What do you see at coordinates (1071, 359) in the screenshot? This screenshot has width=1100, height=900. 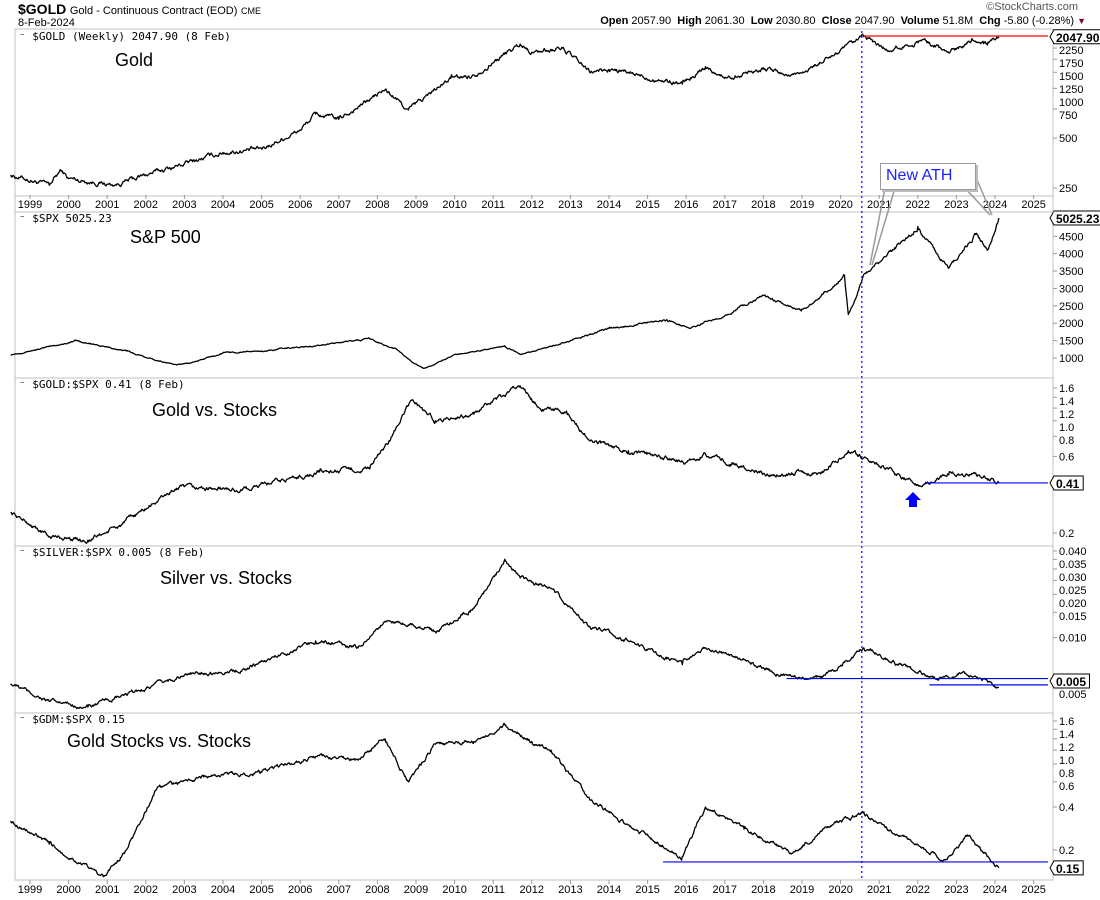 I see `y-tick-label: 1000` at bounding box center [1071, 359].